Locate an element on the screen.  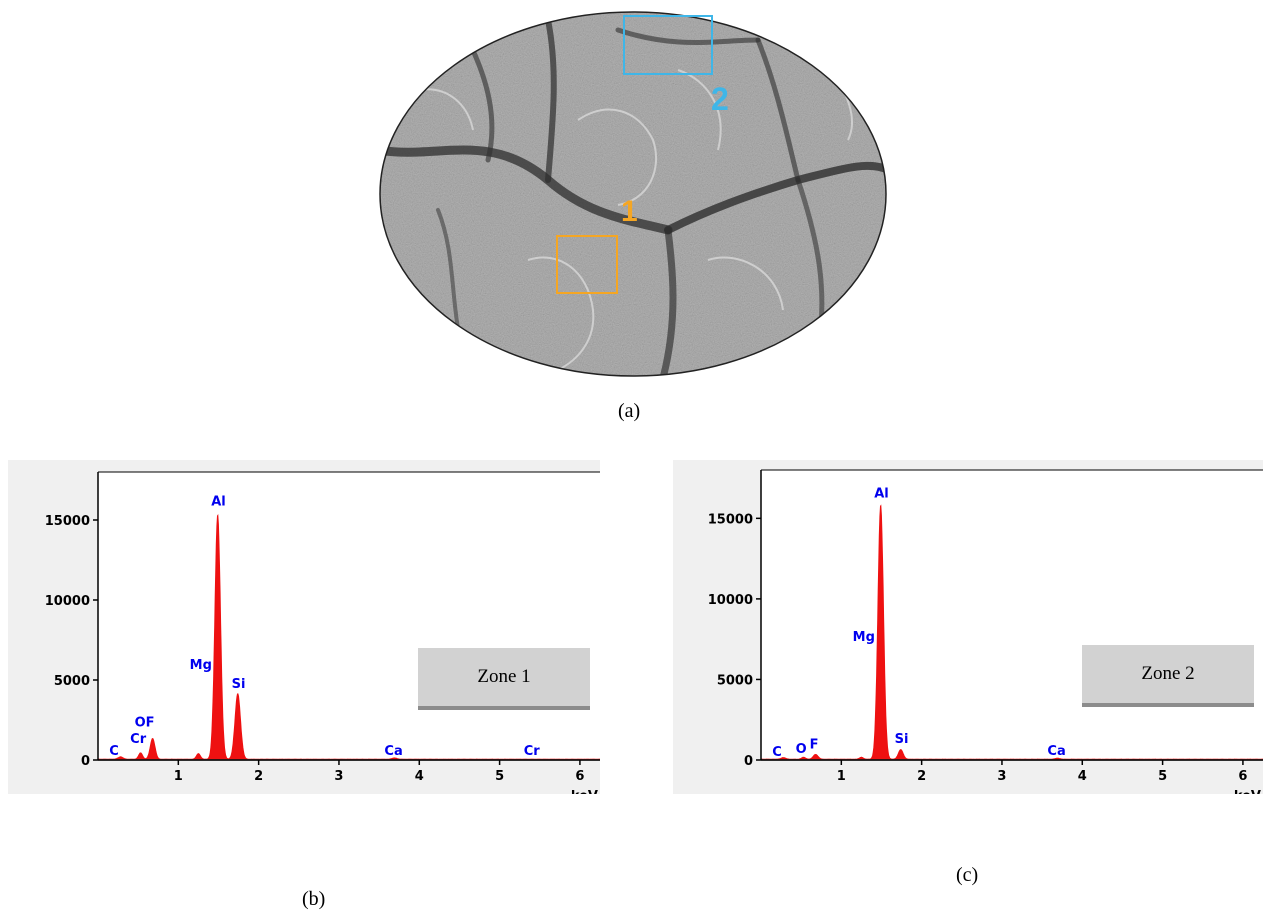
region-1-box is located at coordinates (587, 264).